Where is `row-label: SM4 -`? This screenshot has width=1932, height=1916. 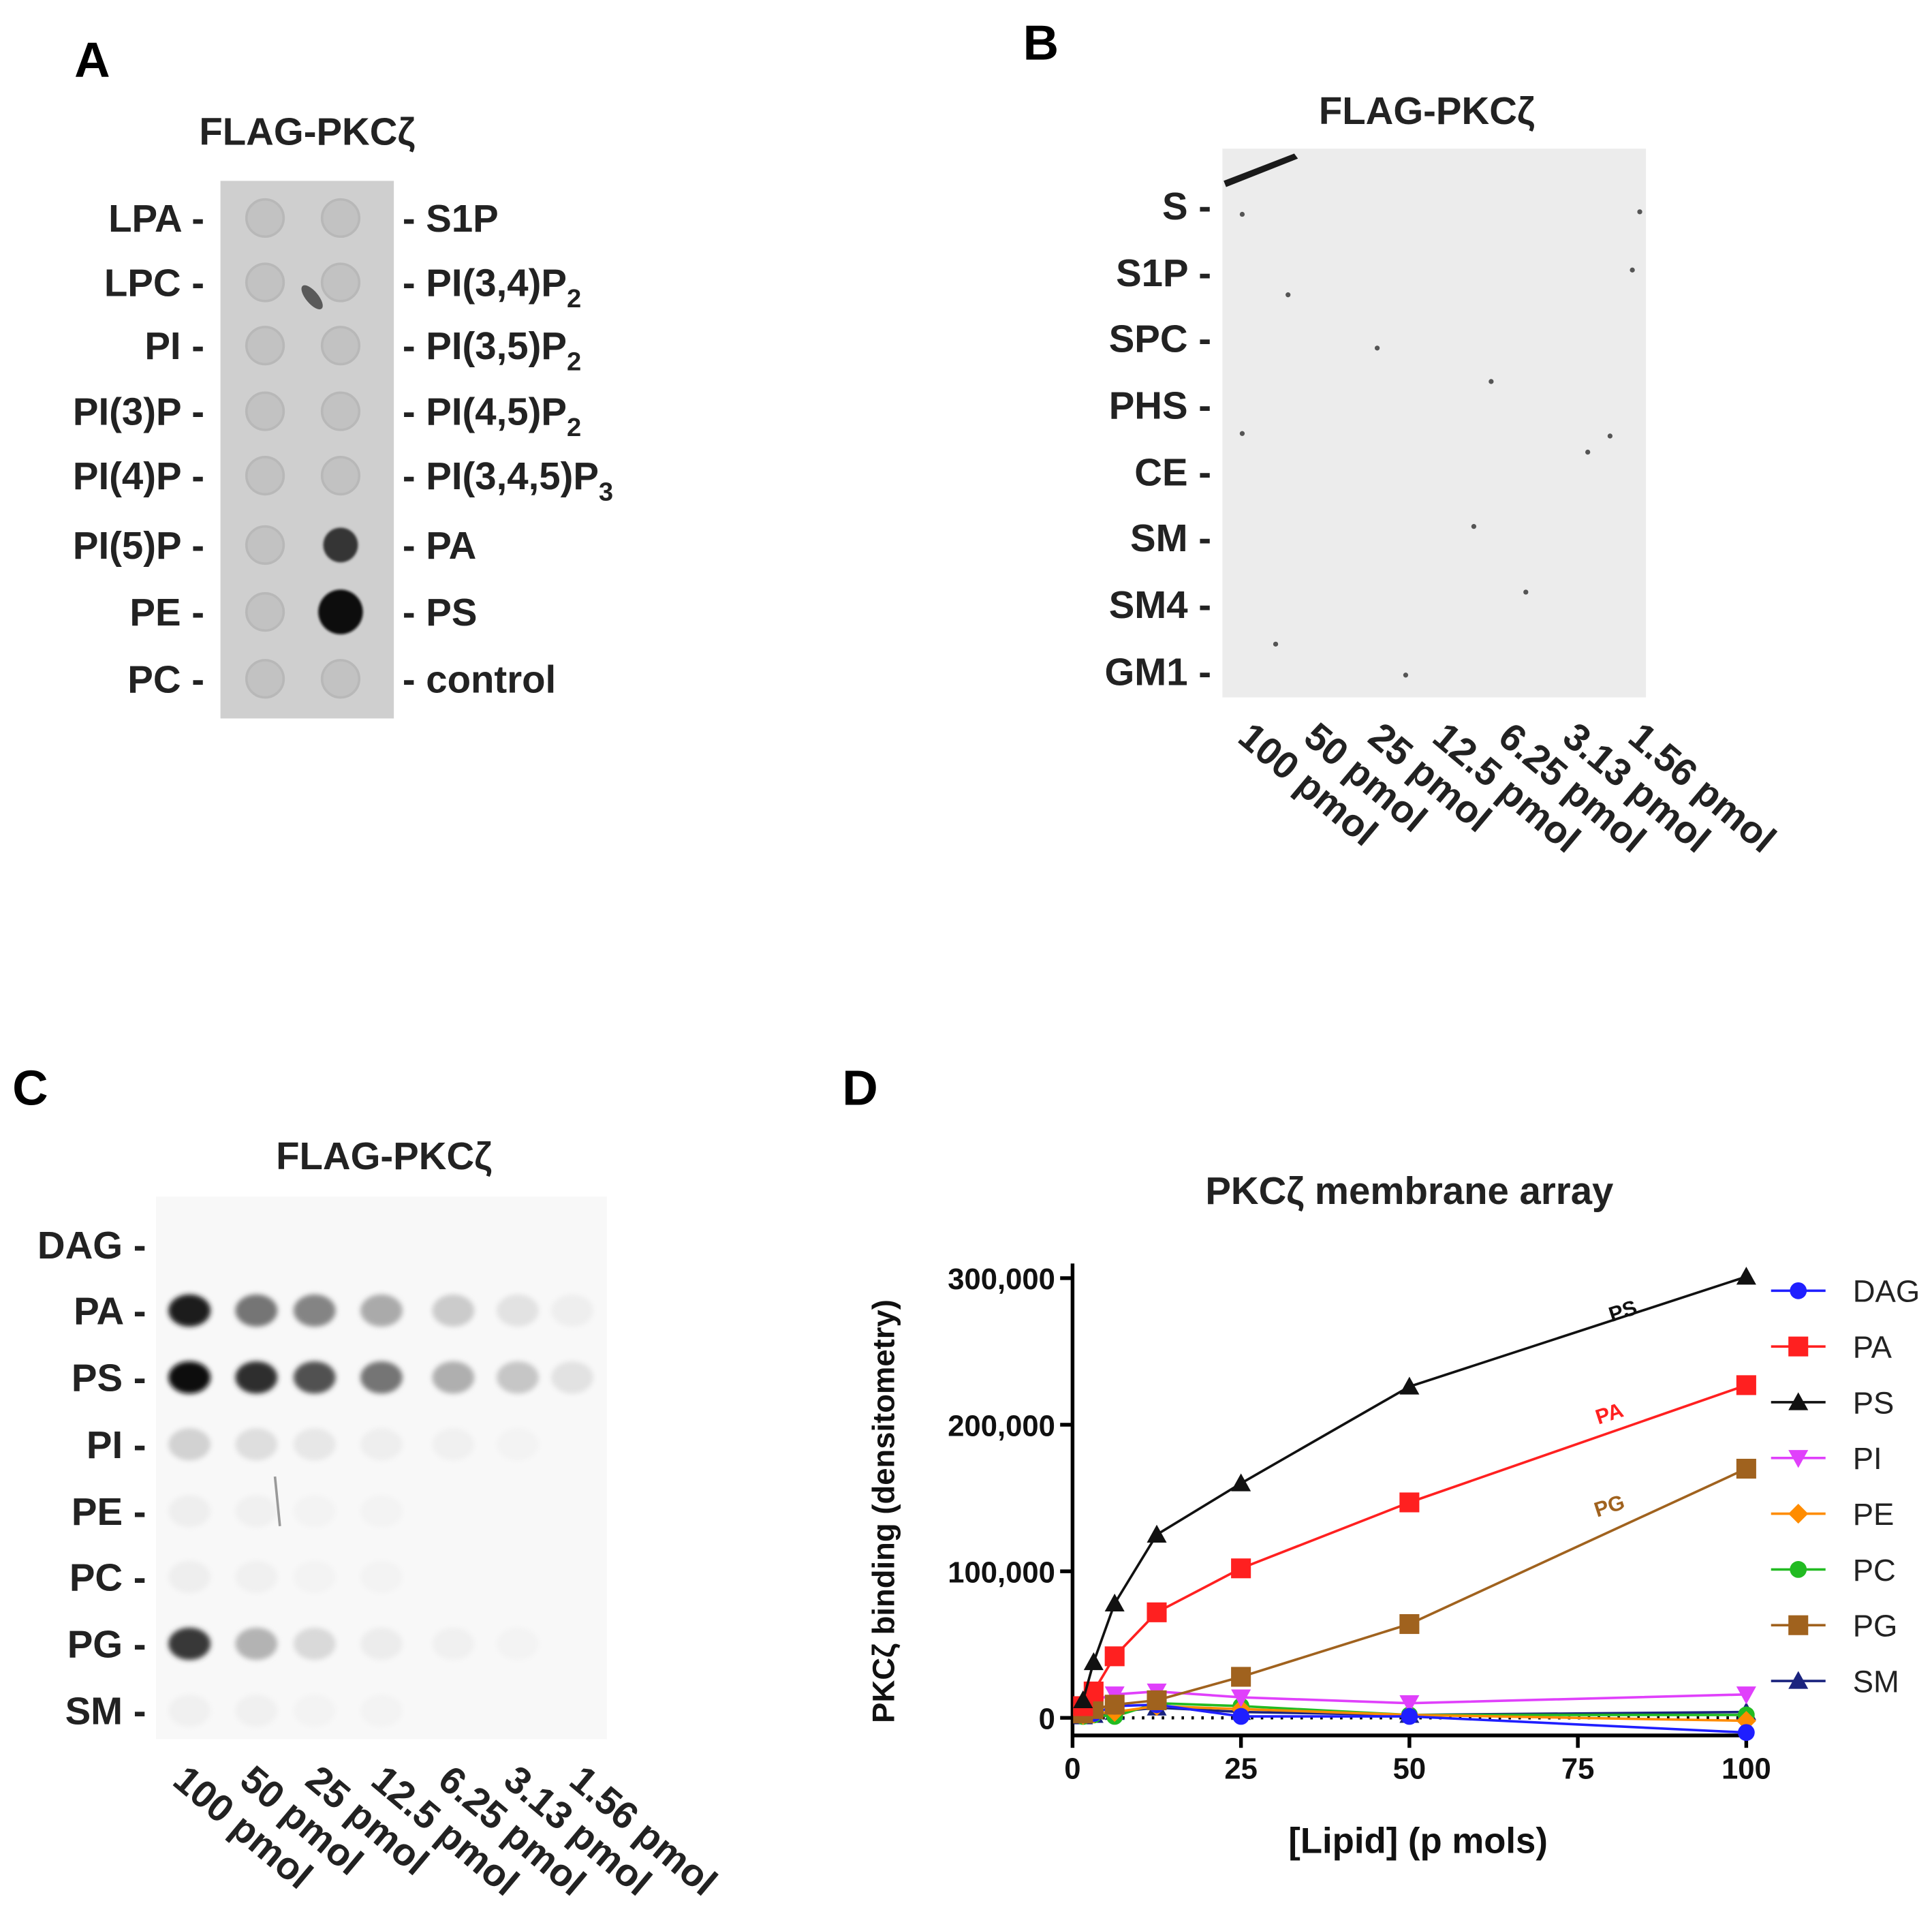
row-label: SM4 - is located at coordinates (1160, 604).